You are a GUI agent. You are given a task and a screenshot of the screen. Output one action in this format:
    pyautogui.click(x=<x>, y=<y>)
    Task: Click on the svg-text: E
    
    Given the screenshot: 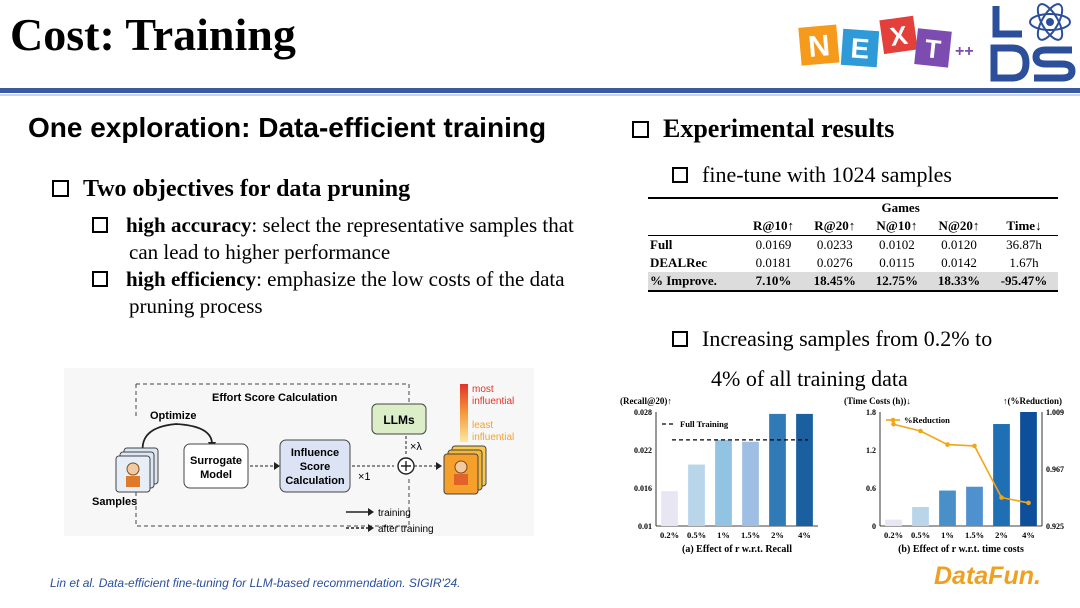 What is the action you would take?
    pyautogui.click(x=860, y=48)
    